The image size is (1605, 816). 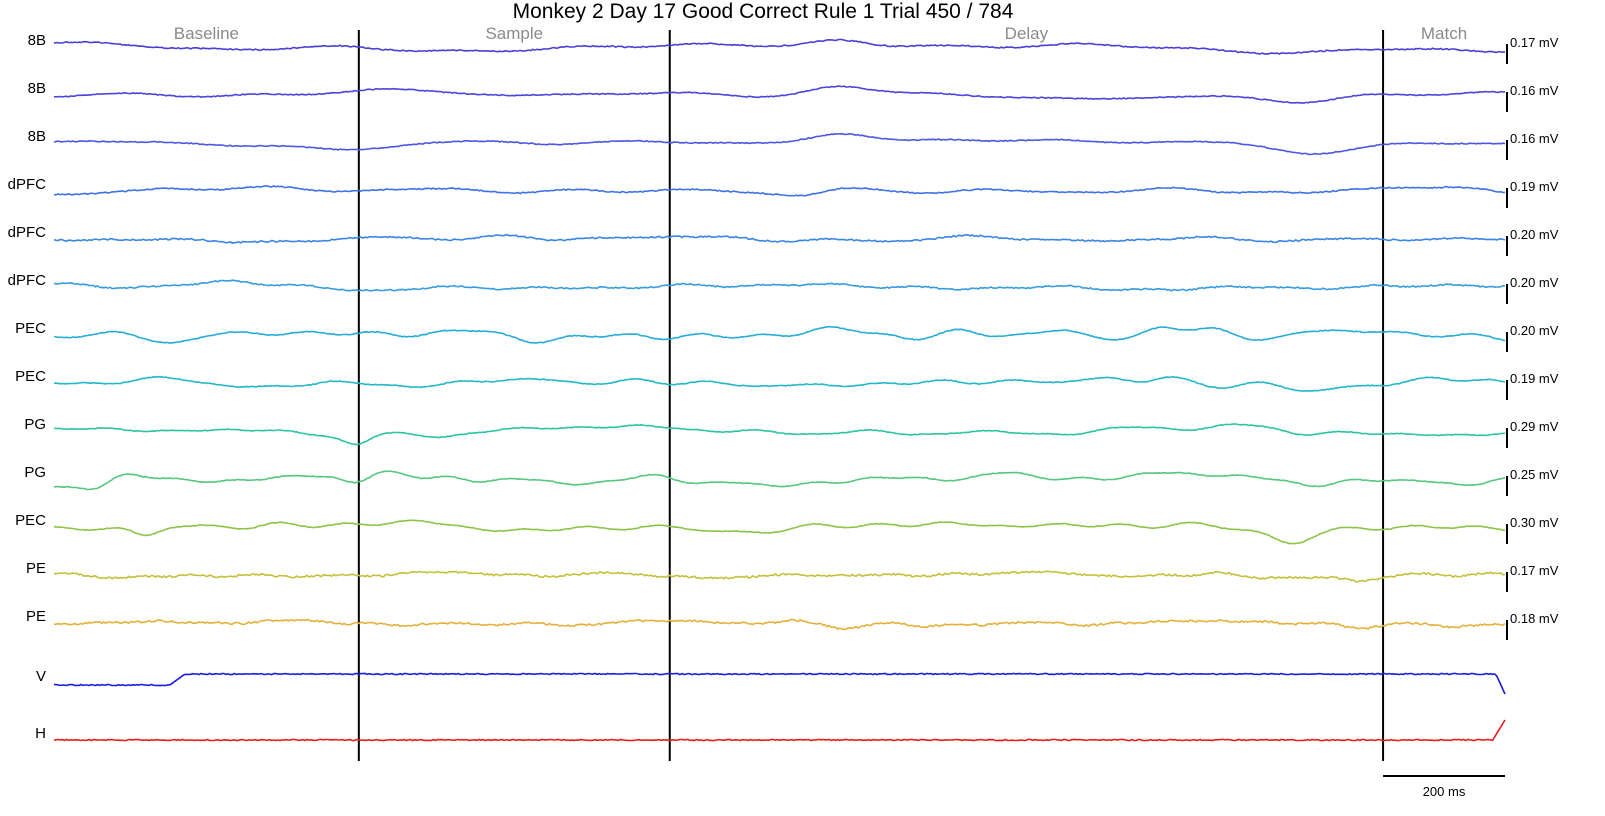 I want to click on channel-label-pg-10: PG, so click(x=35, y=472).